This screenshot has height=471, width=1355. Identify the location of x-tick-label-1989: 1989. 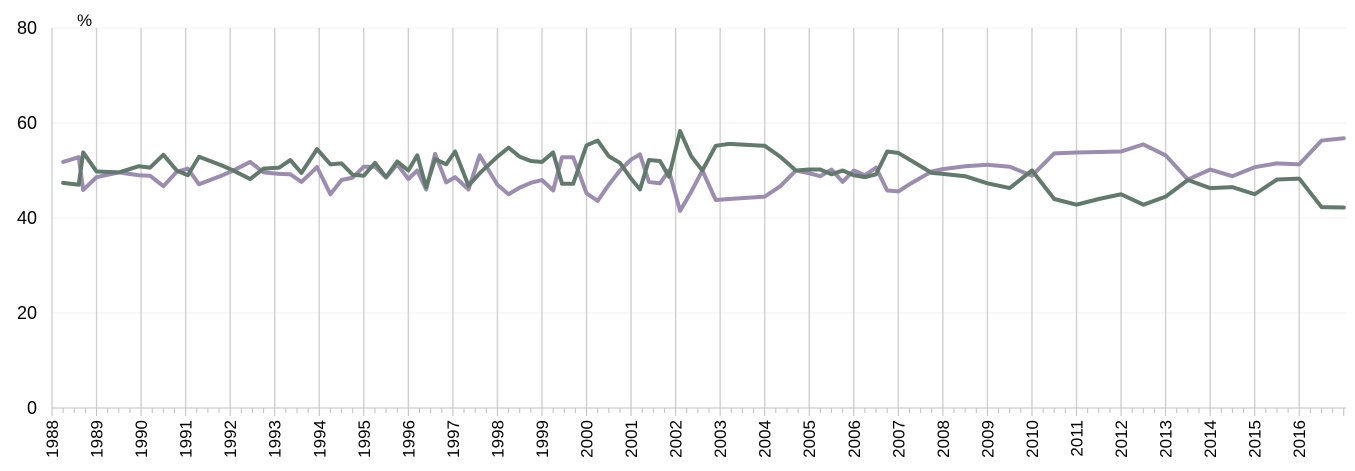
(97, 439).